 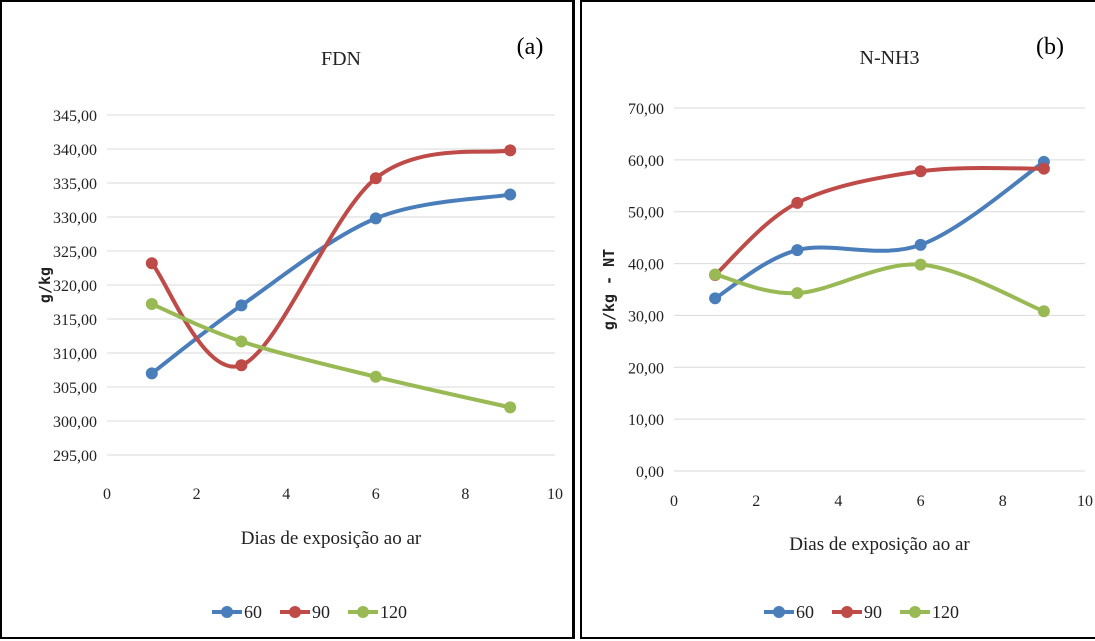 I want to click on y-axis-label: g/kg - NT, so click(x=609, y=289).